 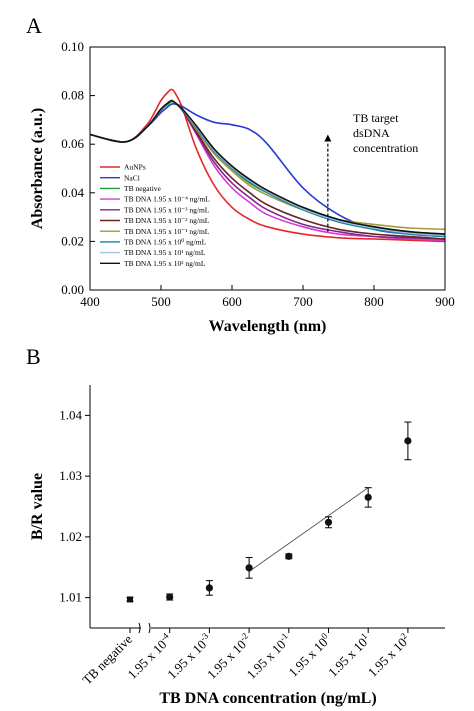 What do you see at coordinates (72, 240) in the screenshot?
I see `y-tick-label: 0.02` at bounding box center [72, 240].